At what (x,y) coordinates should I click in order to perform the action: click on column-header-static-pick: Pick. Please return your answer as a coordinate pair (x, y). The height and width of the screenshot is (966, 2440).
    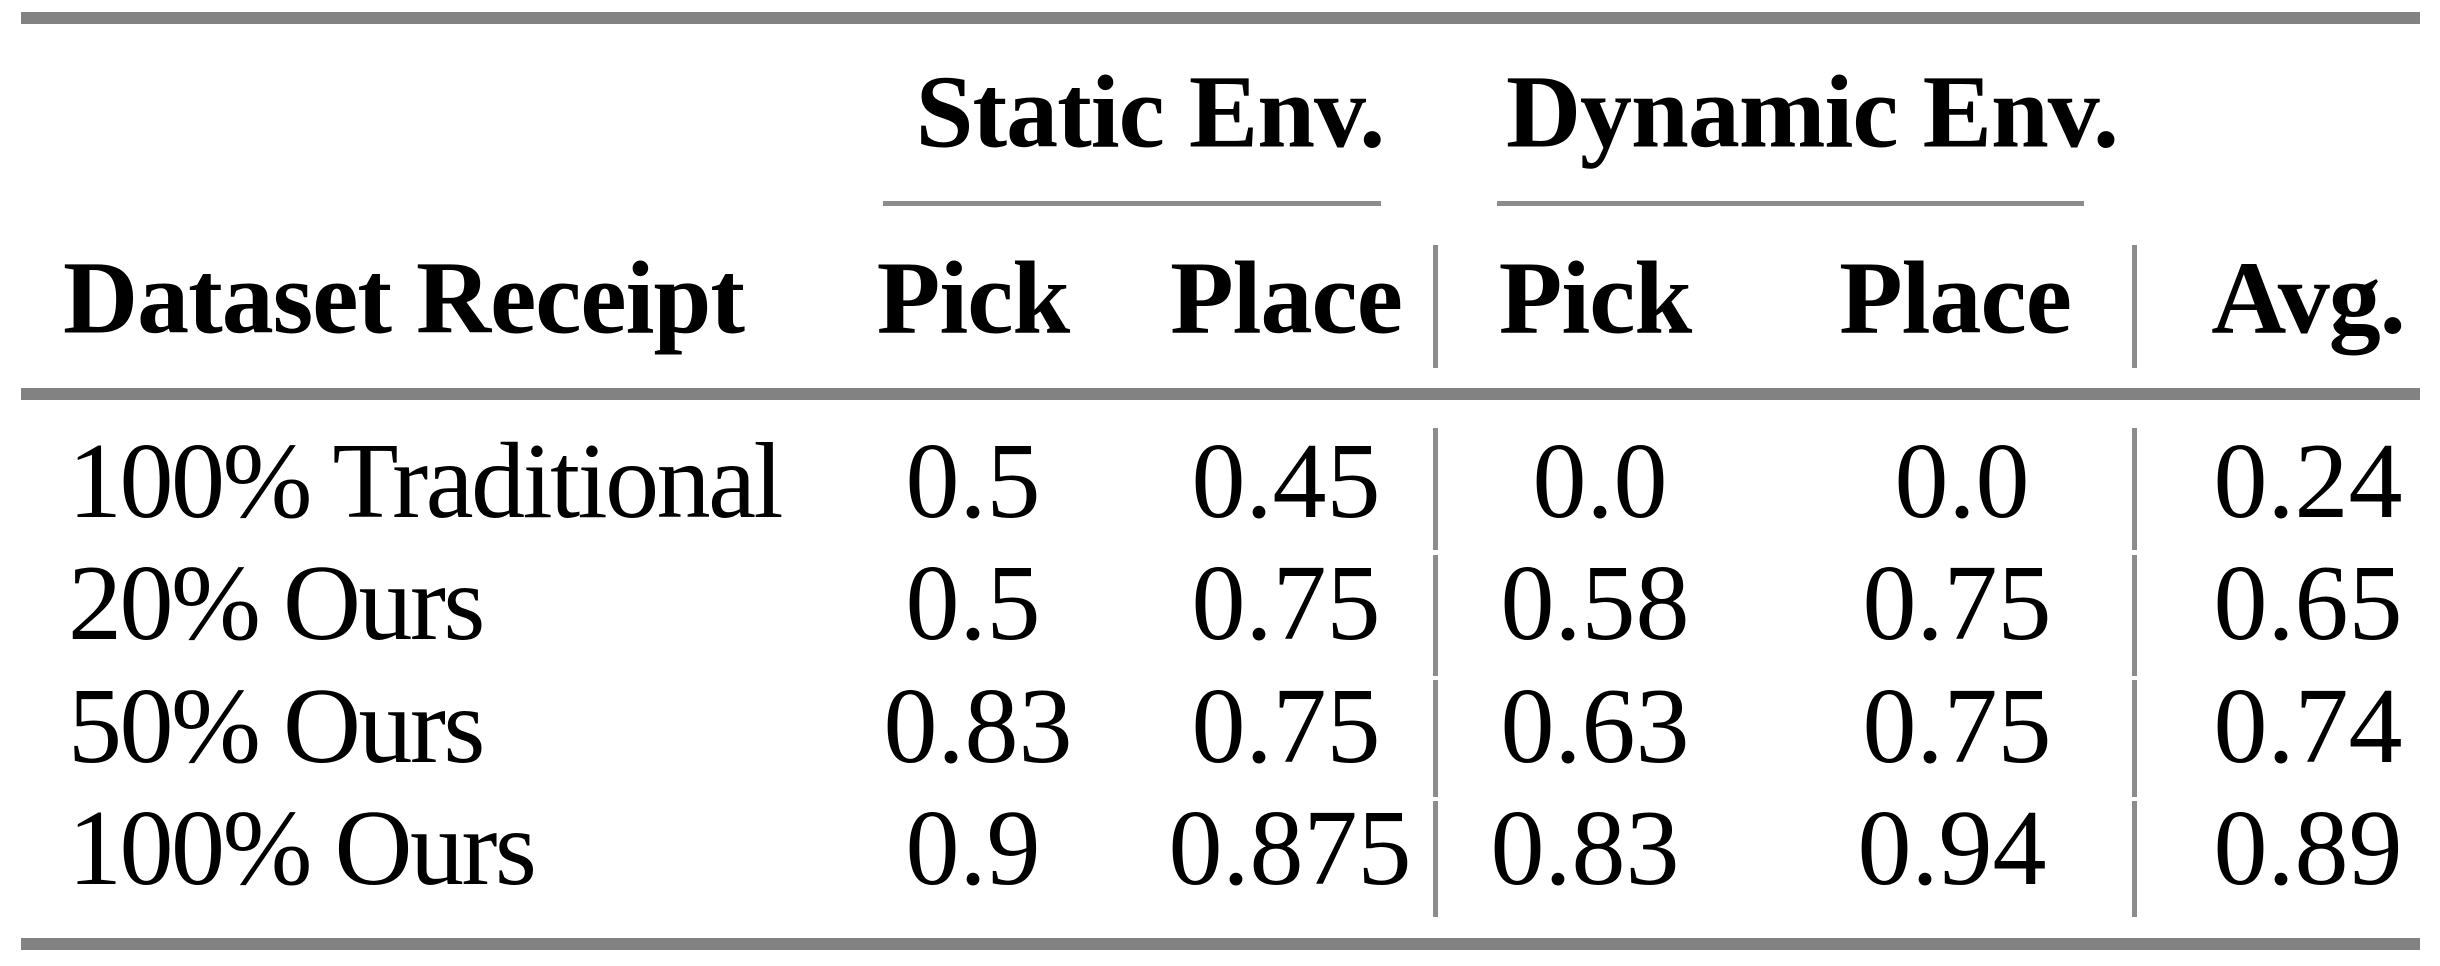
    Looking at the image, I should click on (973, 298).